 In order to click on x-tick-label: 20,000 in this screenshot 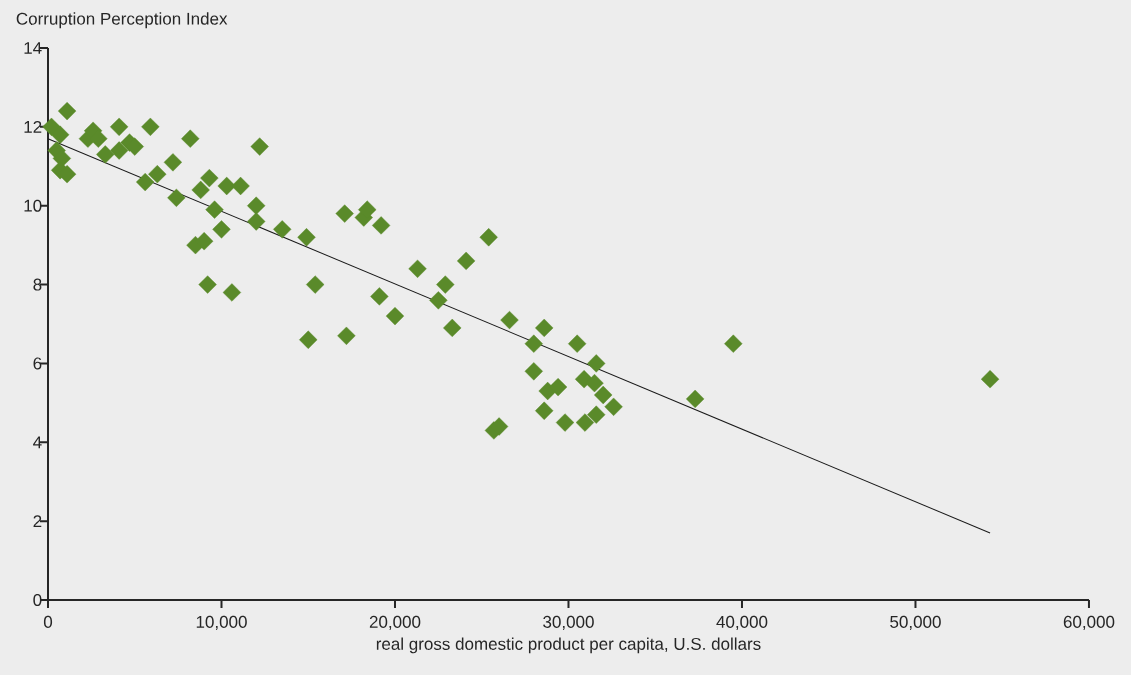, I will do `click(395, 622)`.